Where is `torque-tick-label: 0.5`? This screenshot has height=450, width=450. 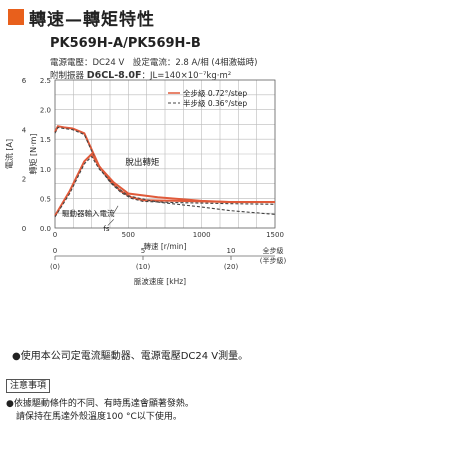
torque-tick-label: 0.5 is located at coordinates (45, 199).